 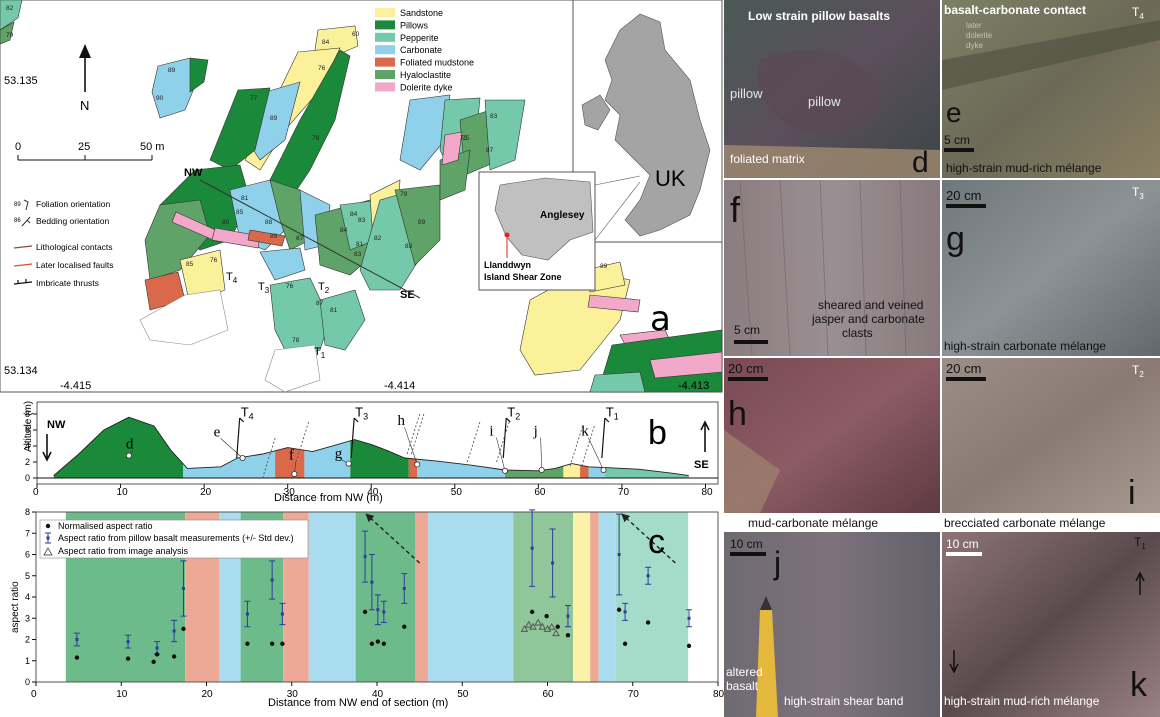 What do you see at coordinates (656, 542) in the screenshot?
I see `panel-letter-c: c` at bounding box center [656, 542].